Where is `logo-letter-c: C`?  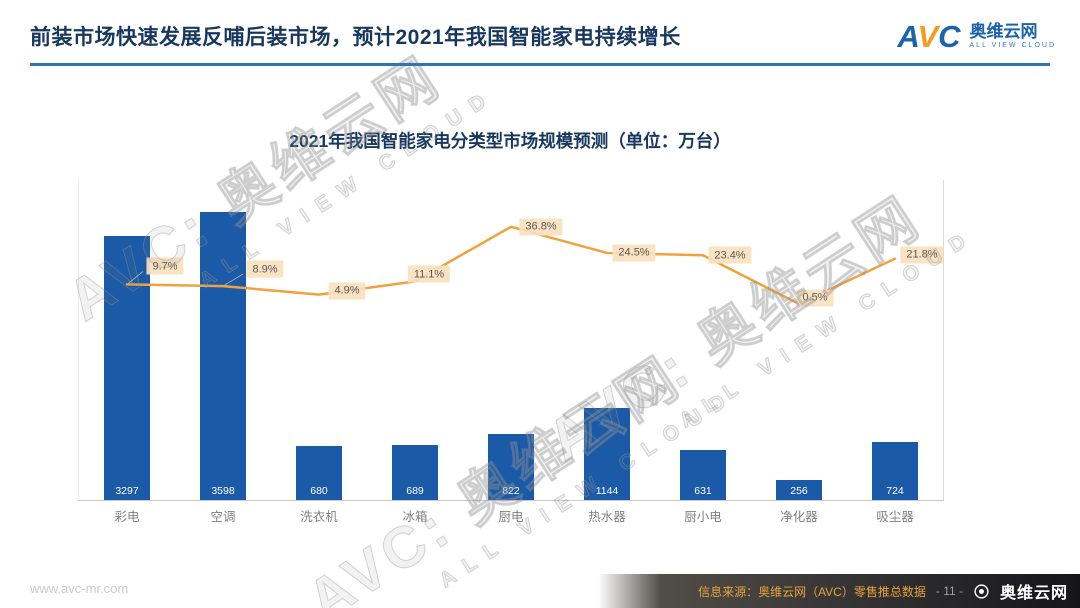 logo-letter-c: C is located at coordinates (949, 36).